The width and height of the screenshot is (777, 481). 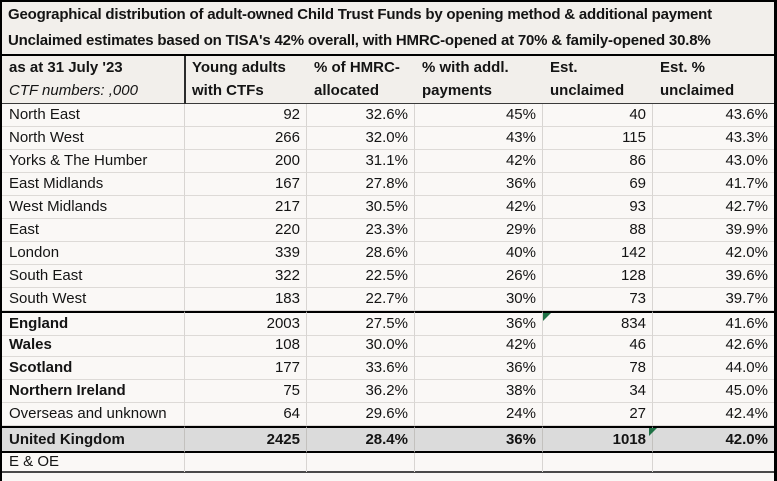 What do you see at coordinates (598, 230) in the screenshot?
I see `cell-unclaimed: 88` at bounding box center [598, 230].